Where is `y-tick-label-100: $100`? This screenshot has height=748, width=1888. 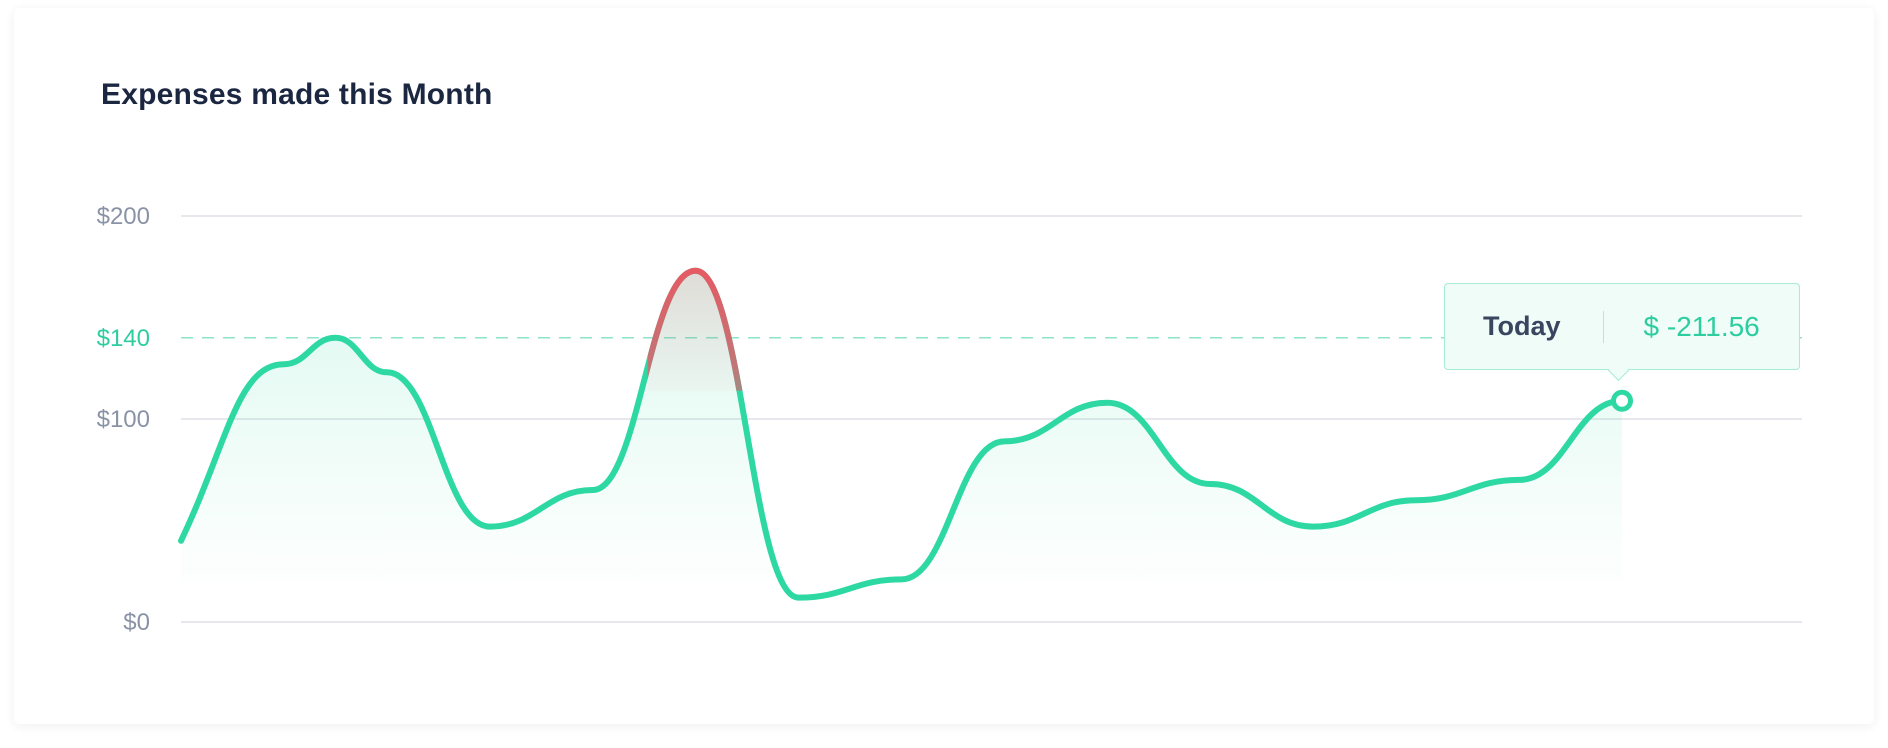 y-tick-label-100: $100 is located at coordinates (123, 419).